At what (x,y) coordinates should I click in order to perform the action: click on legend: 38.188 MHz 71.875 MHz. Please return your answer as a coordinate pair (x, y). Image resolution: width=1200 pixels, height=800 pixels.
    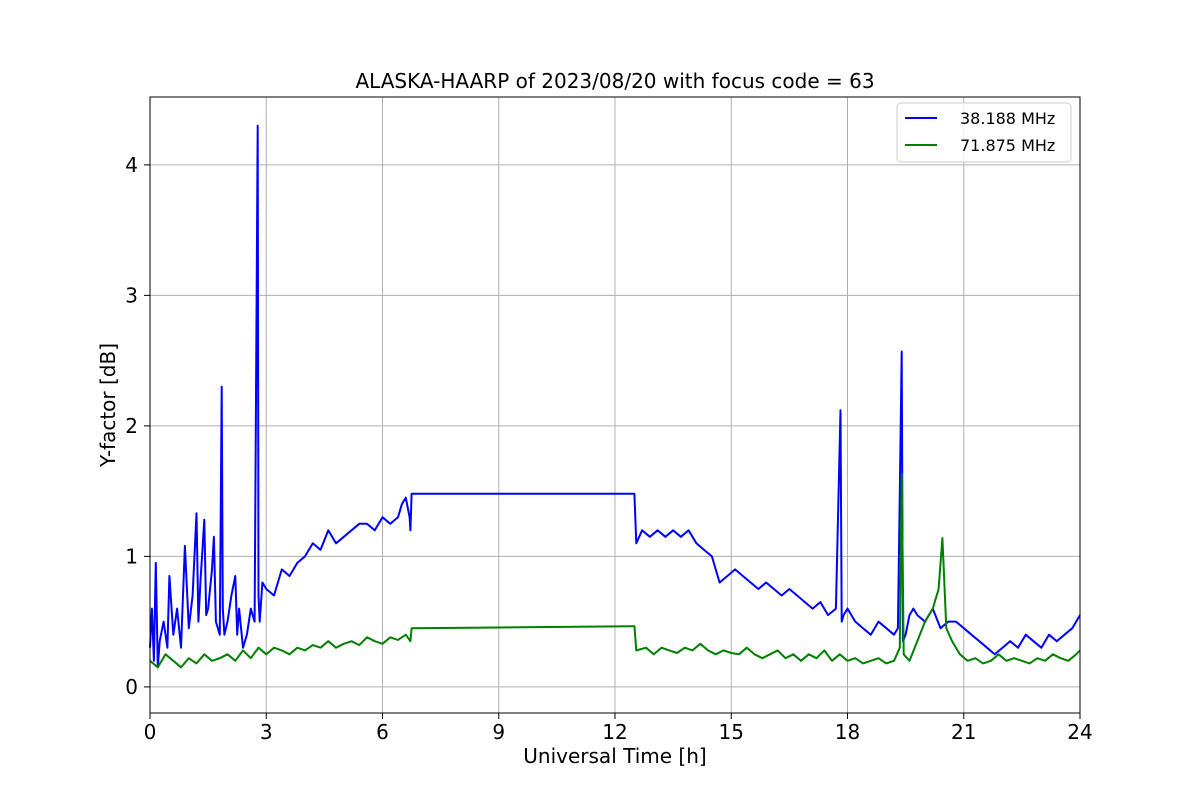
    Looking at the image, I should click on (984, 132).